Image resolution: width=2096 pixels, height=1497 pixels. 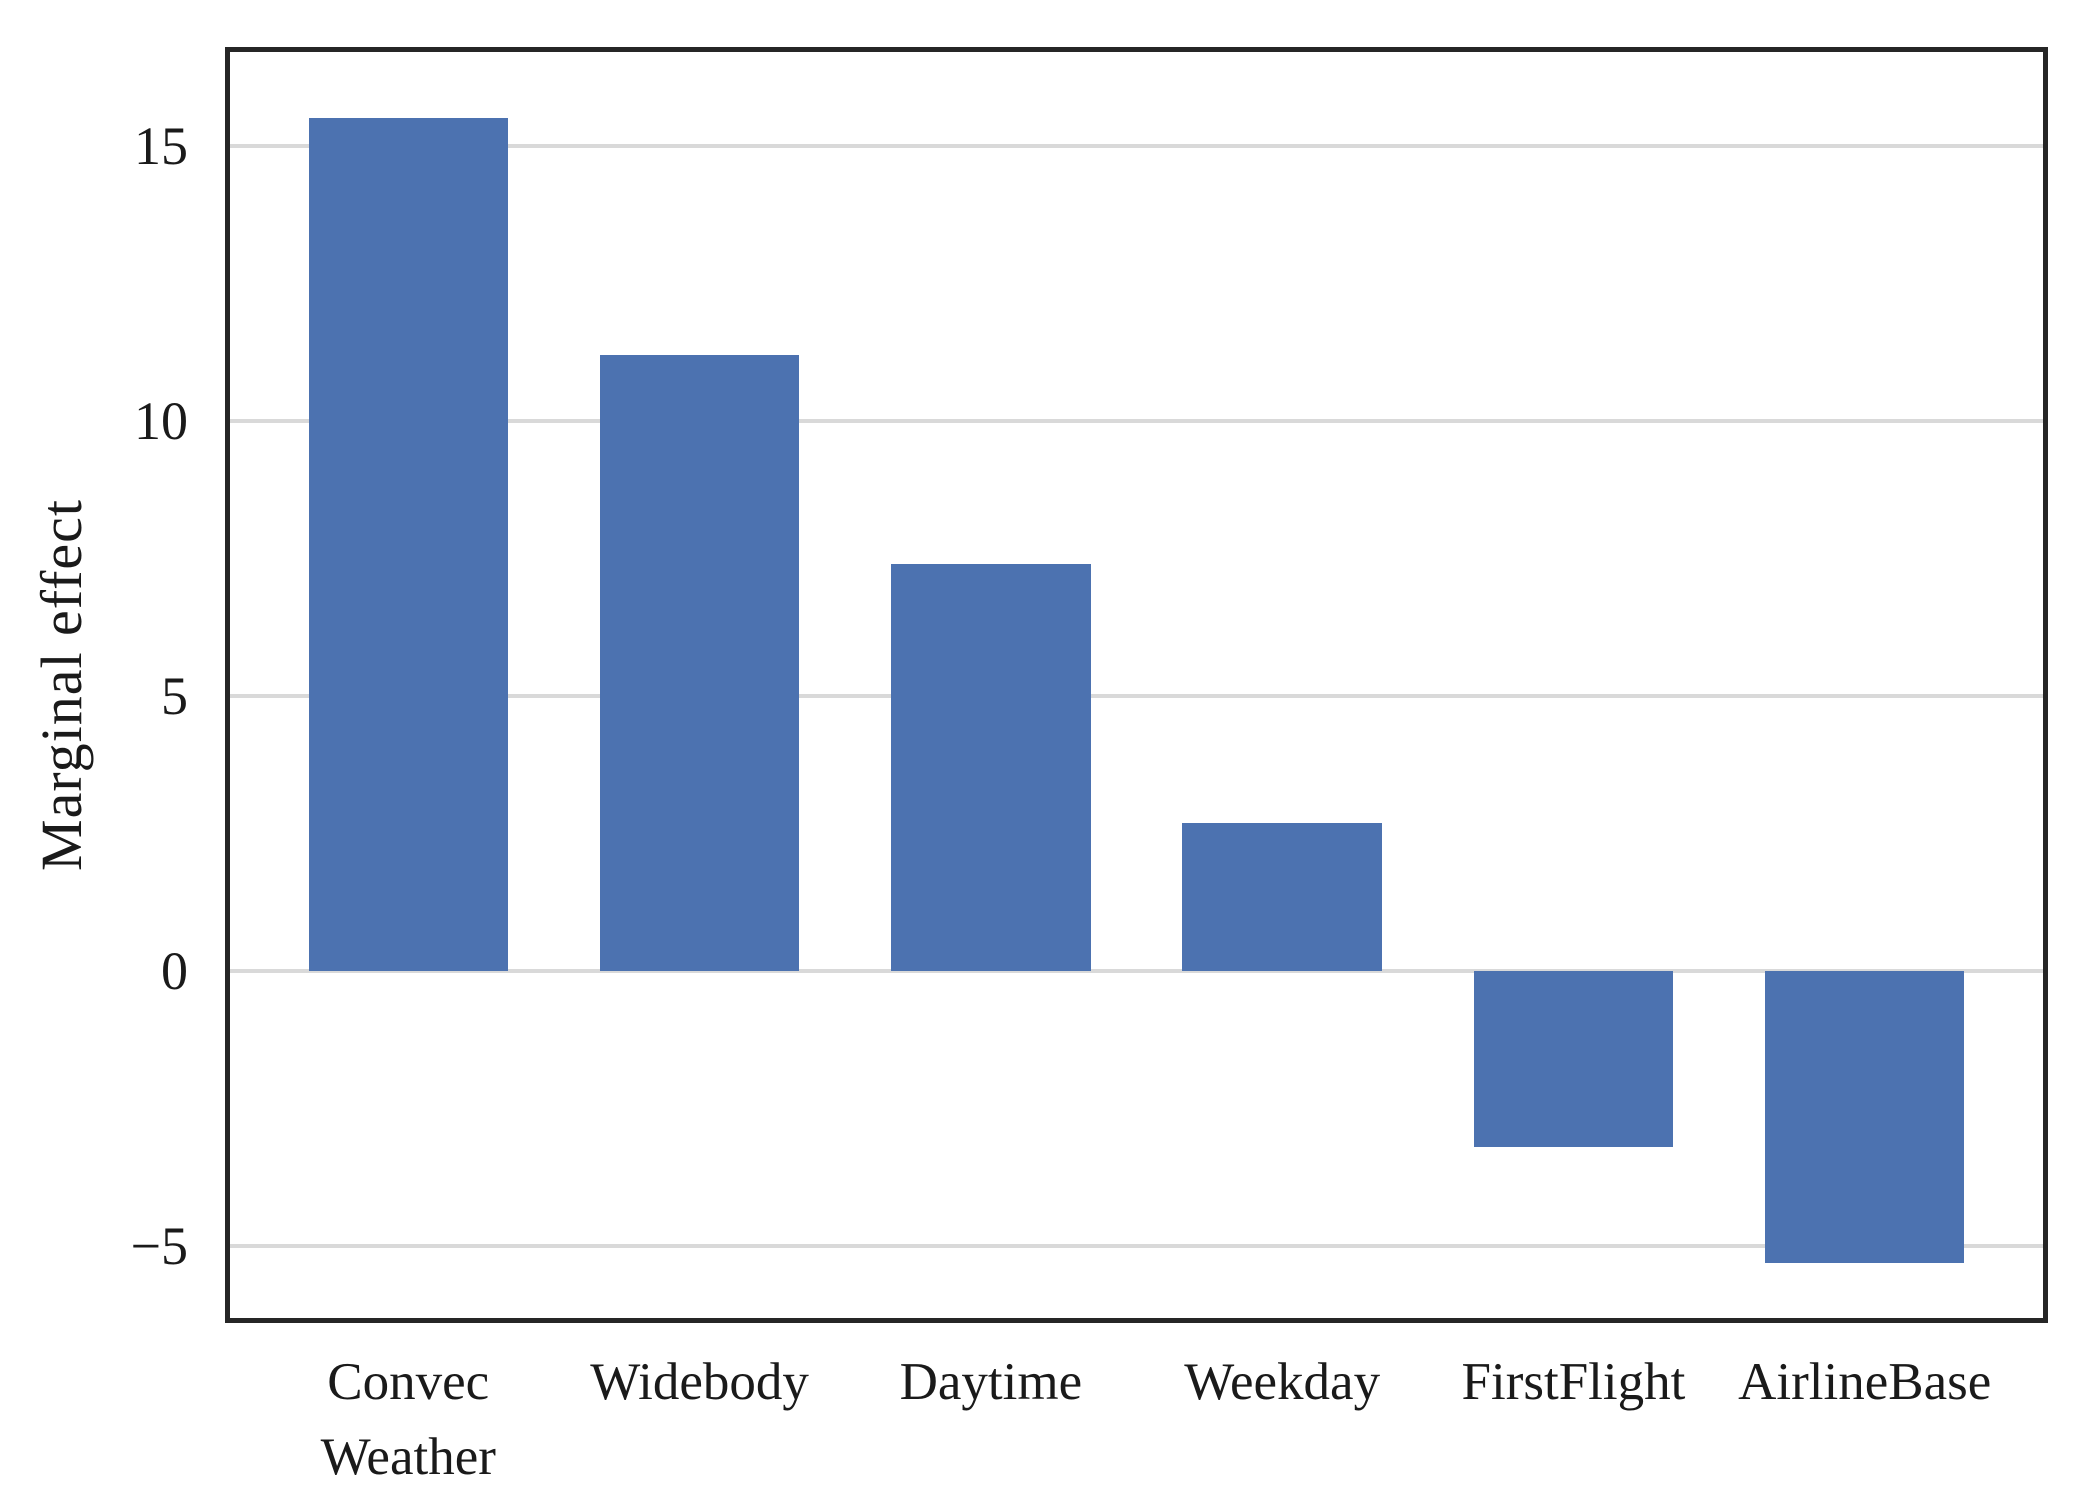 I want to click on x-tick-label-widebody: Widebody, so click(x=699, y=1382).